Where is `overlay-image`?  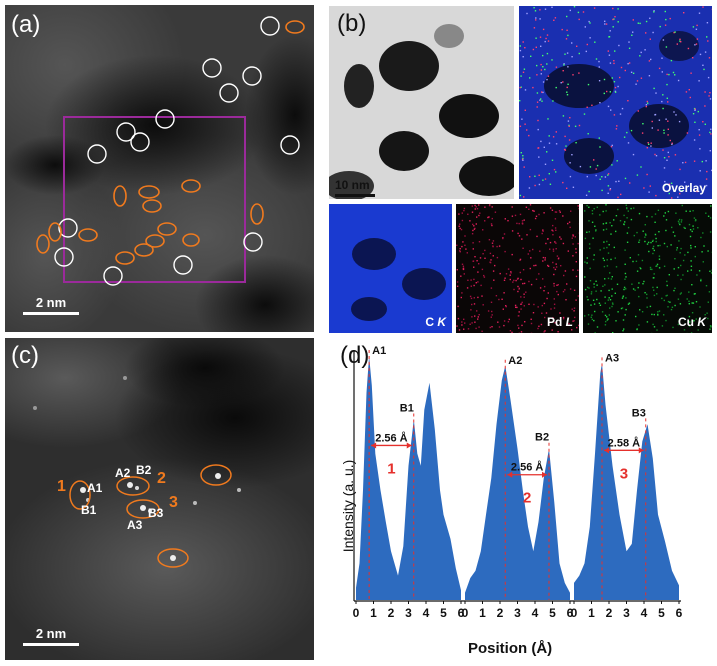
overlay-image is located at coordinates (615, 102).